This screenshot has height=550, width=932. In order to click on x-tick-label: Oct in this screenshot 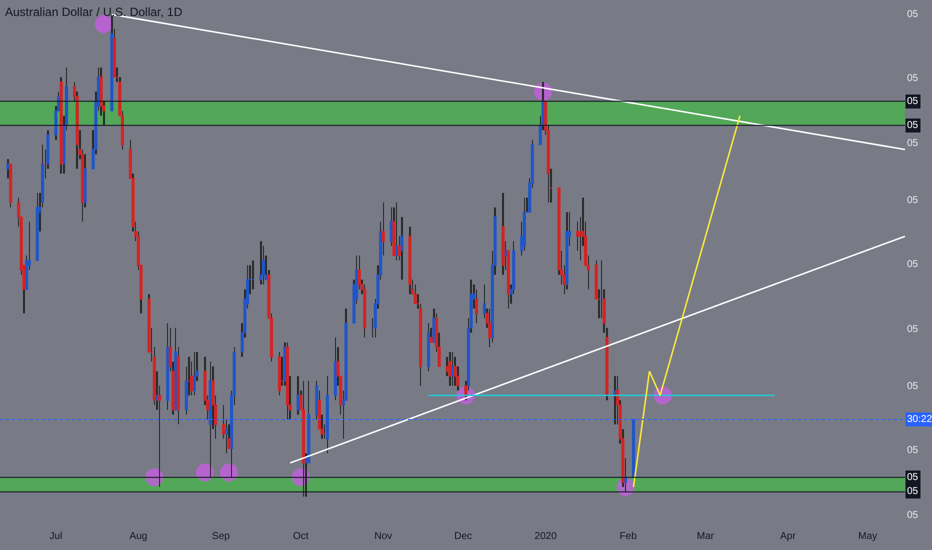, I will do `click(301, 536)`.